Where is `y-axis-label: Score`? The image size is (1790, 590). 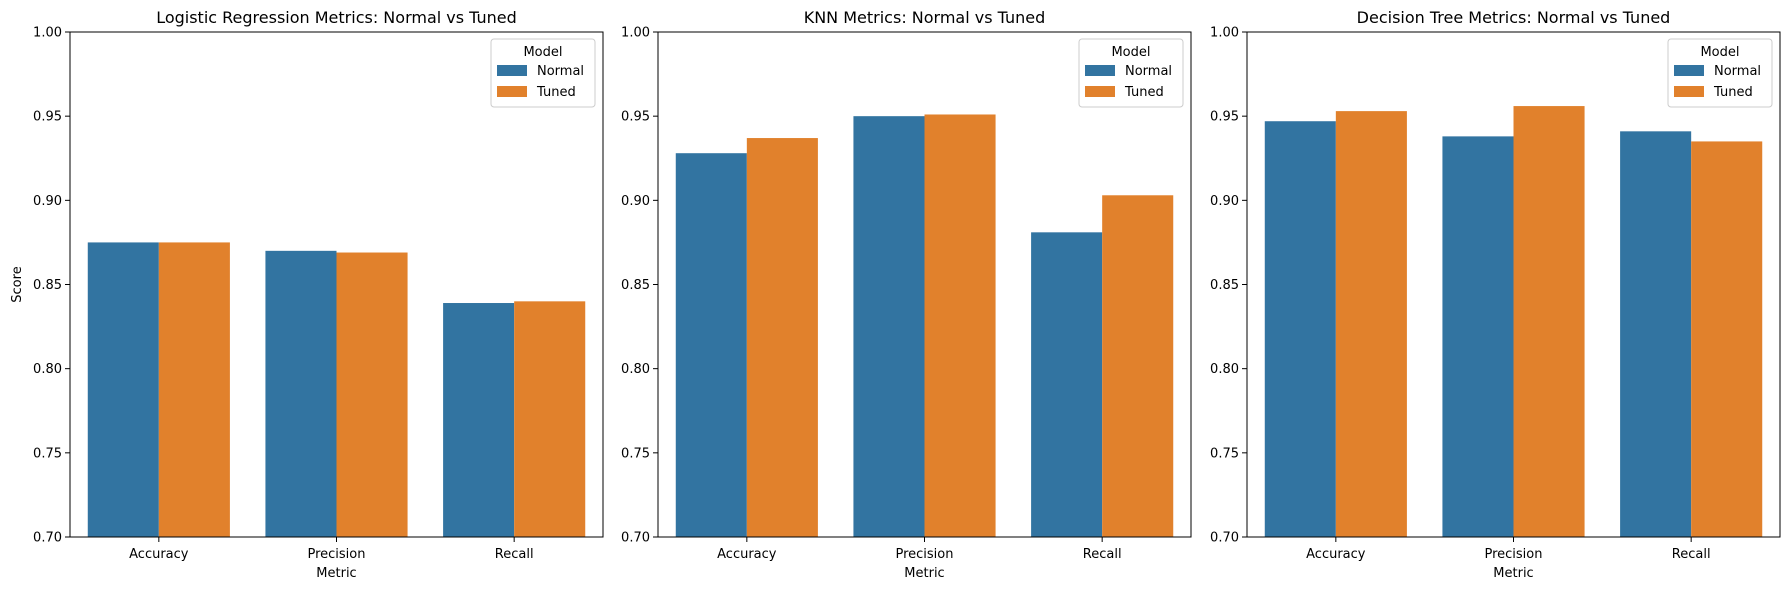
y-axis-label: Score is located at coordinates (17, 284).